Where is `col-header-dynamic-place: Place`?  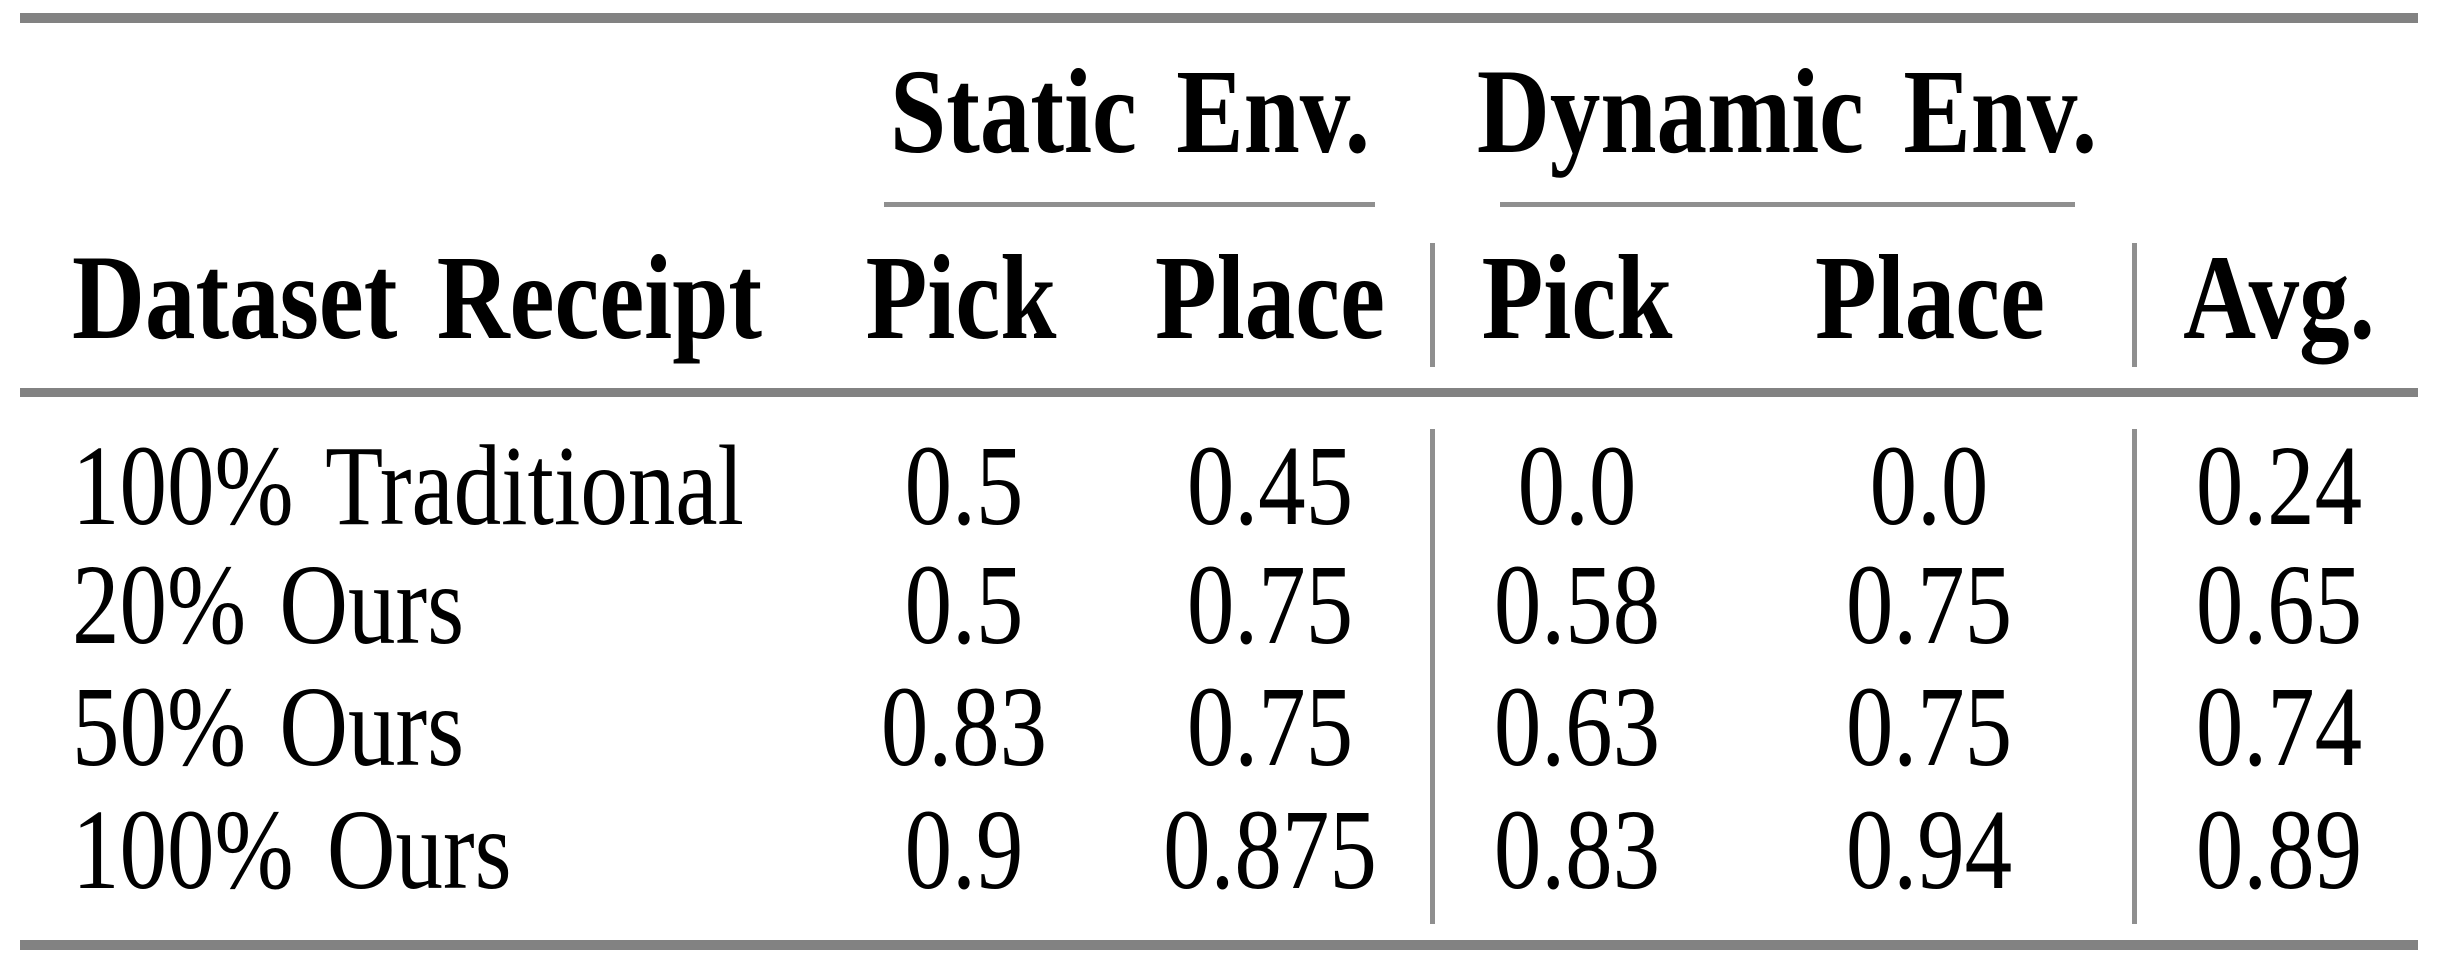 col-header-dynamic-place: Place is located at coordinates (1930, 297).